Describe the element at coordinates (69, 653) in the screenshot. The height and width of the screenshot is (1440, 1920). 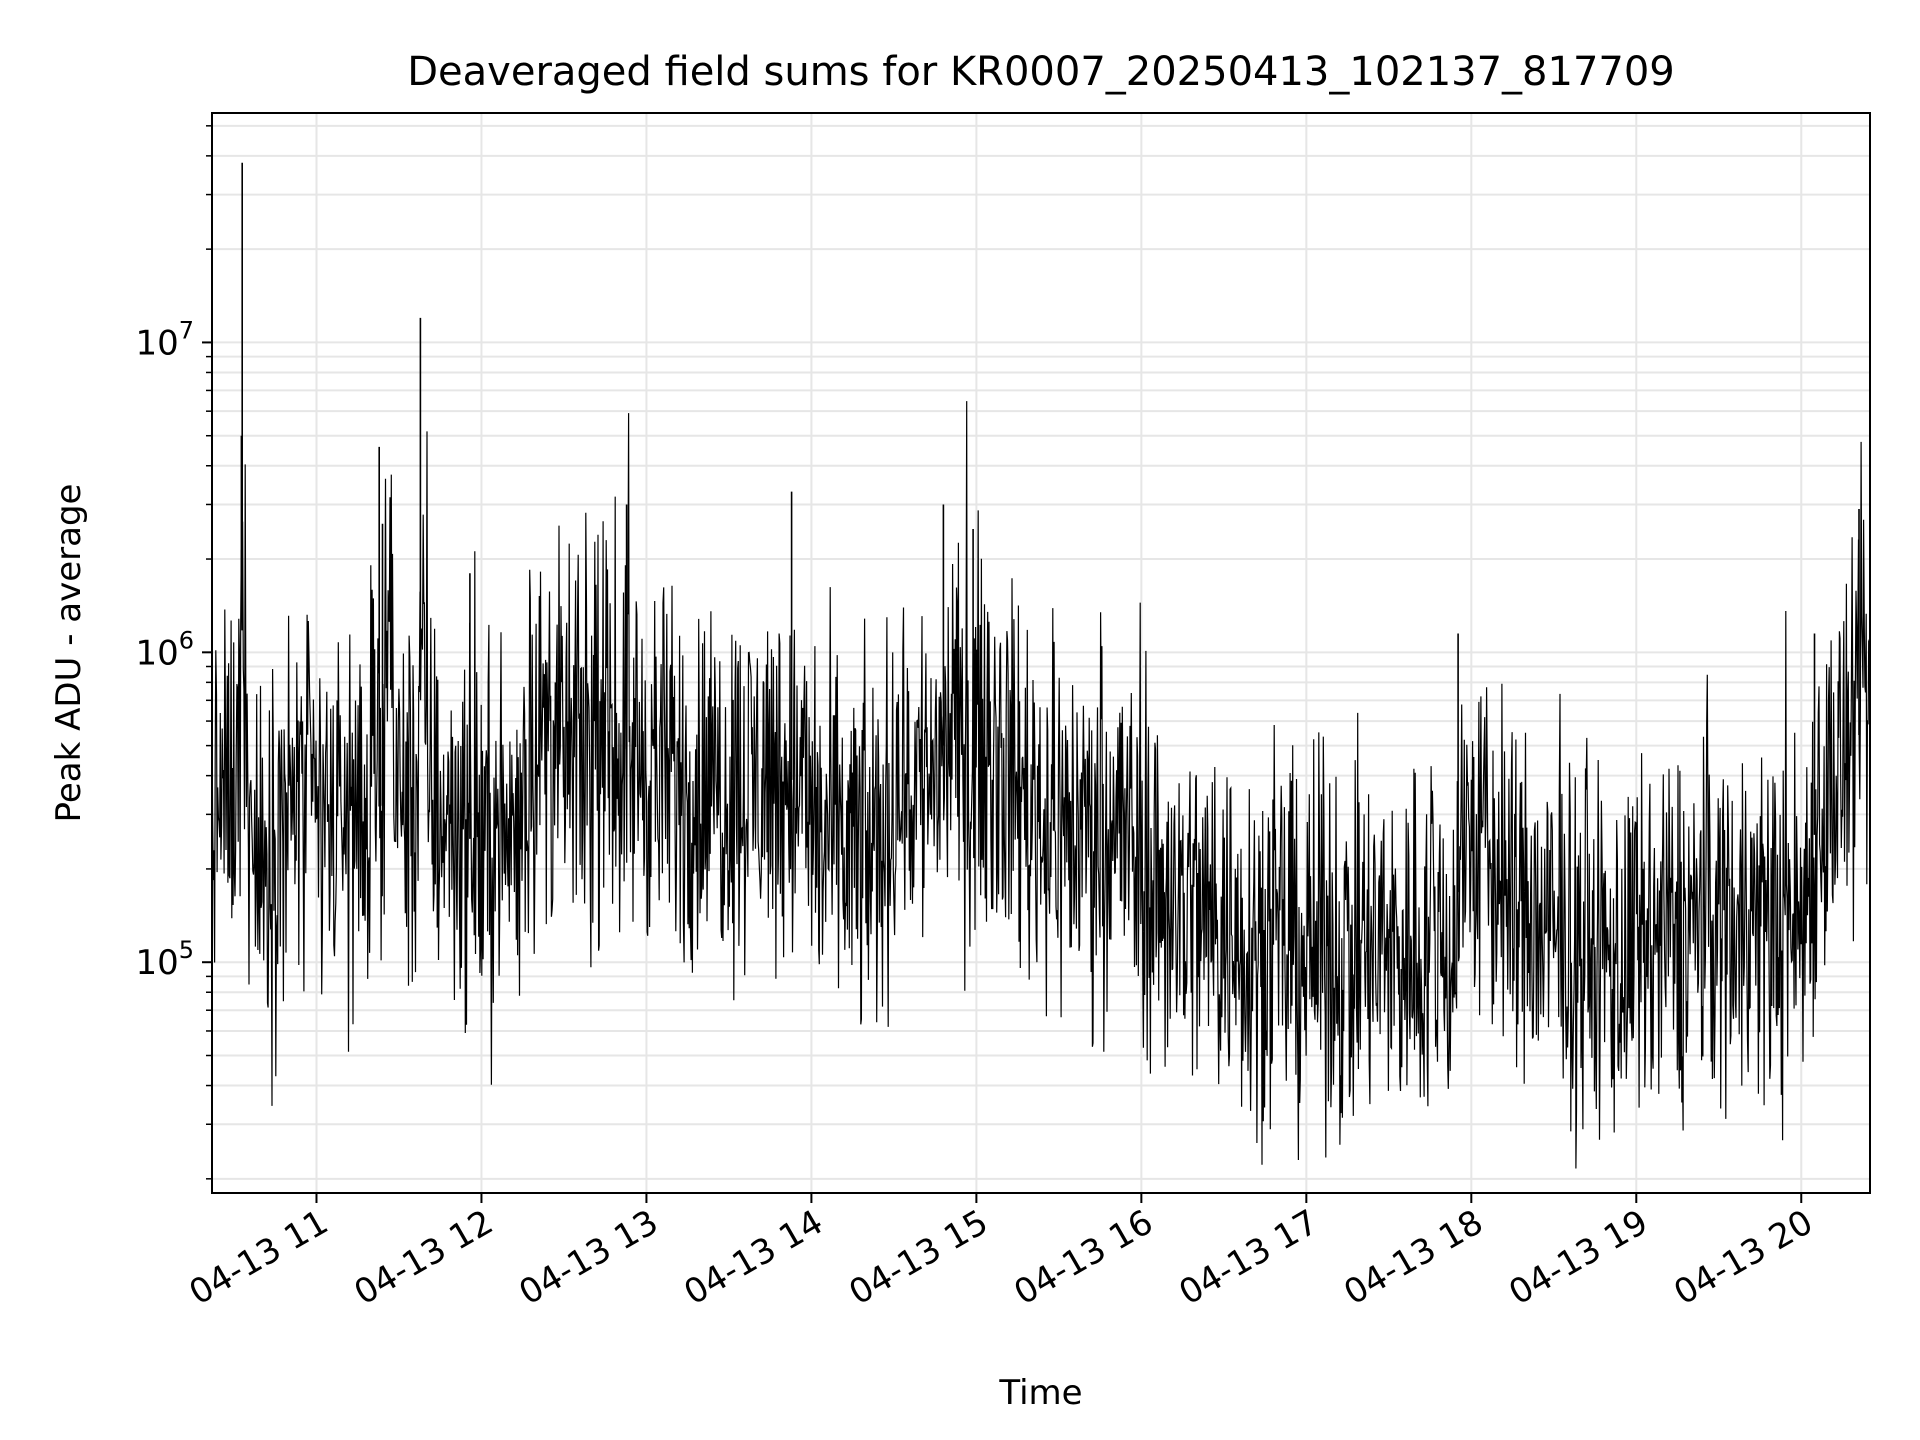
I see `y-axis-label: Peak ADU - average` at that location.